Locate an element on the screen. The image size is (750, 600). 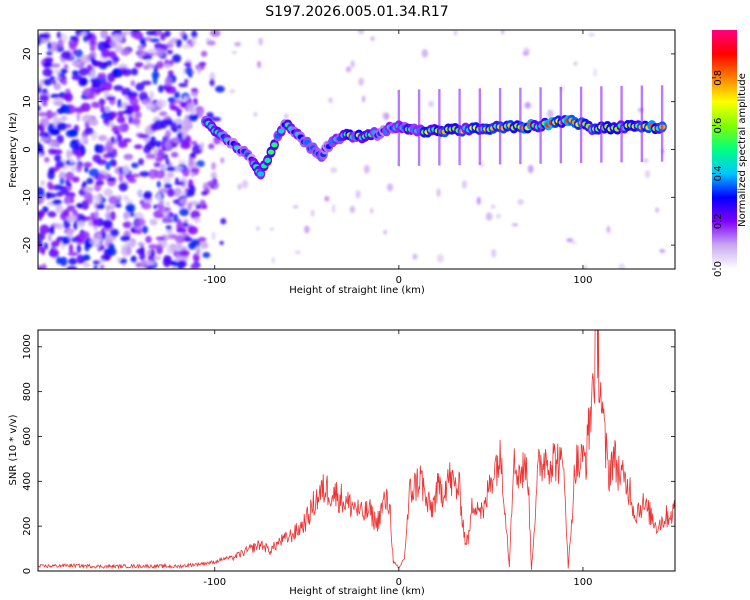
y-tick-label: 20 is located at coordinates (27, 54).